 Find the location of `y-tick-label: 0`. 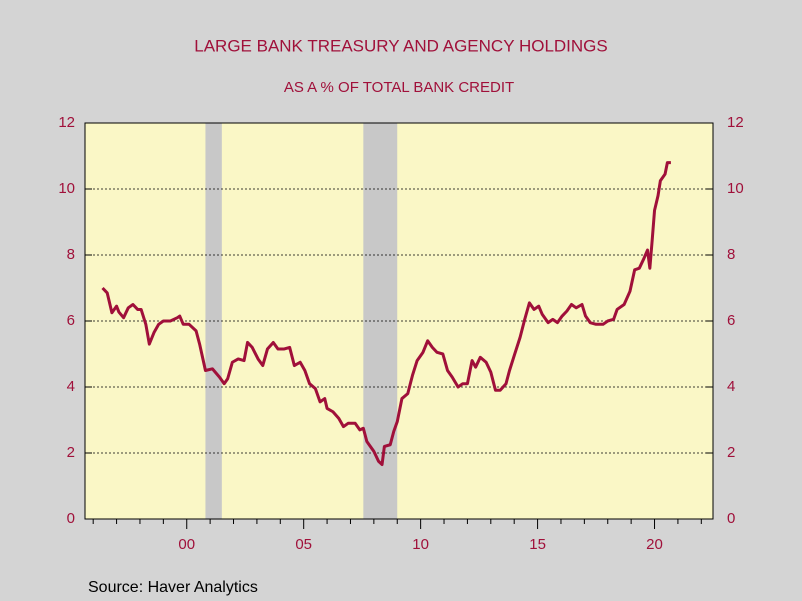

y-tick-label: 0 is located at coordinates (71, 518).